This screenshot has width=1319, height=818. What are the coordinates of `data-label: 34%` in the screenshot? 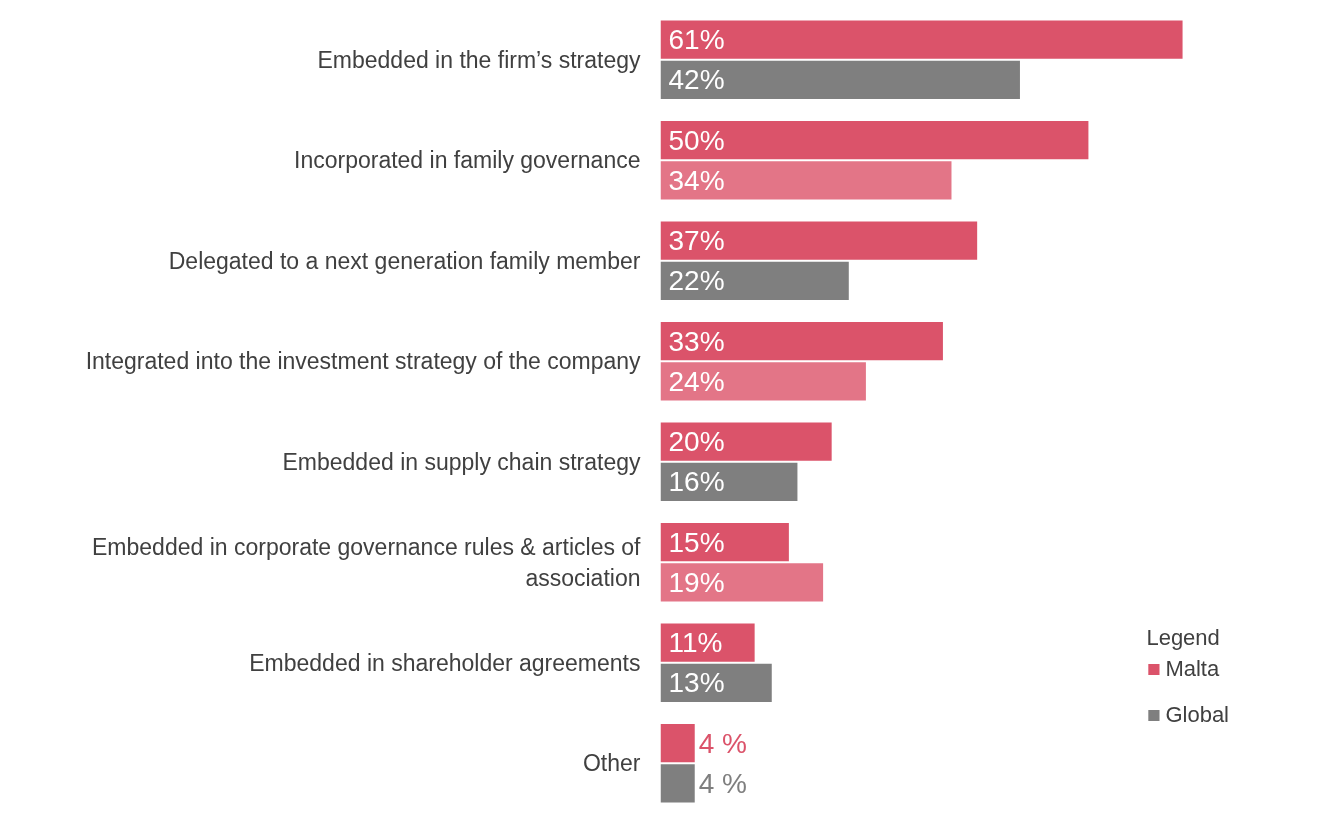 It's located at (696, 180).